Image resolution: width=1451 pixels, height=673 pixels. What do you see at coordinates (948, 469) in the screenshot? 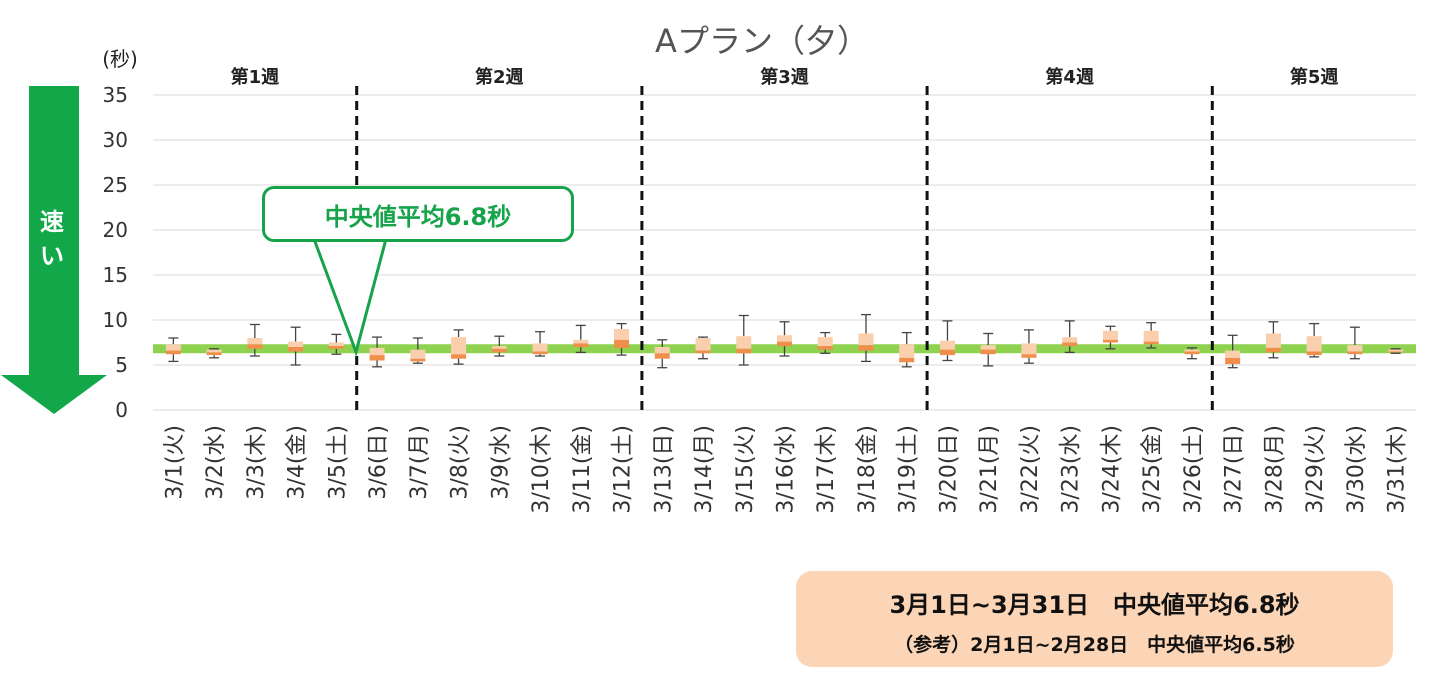
I see `x-tick-label: 3/20(日)` at bounding box center [948, 469].